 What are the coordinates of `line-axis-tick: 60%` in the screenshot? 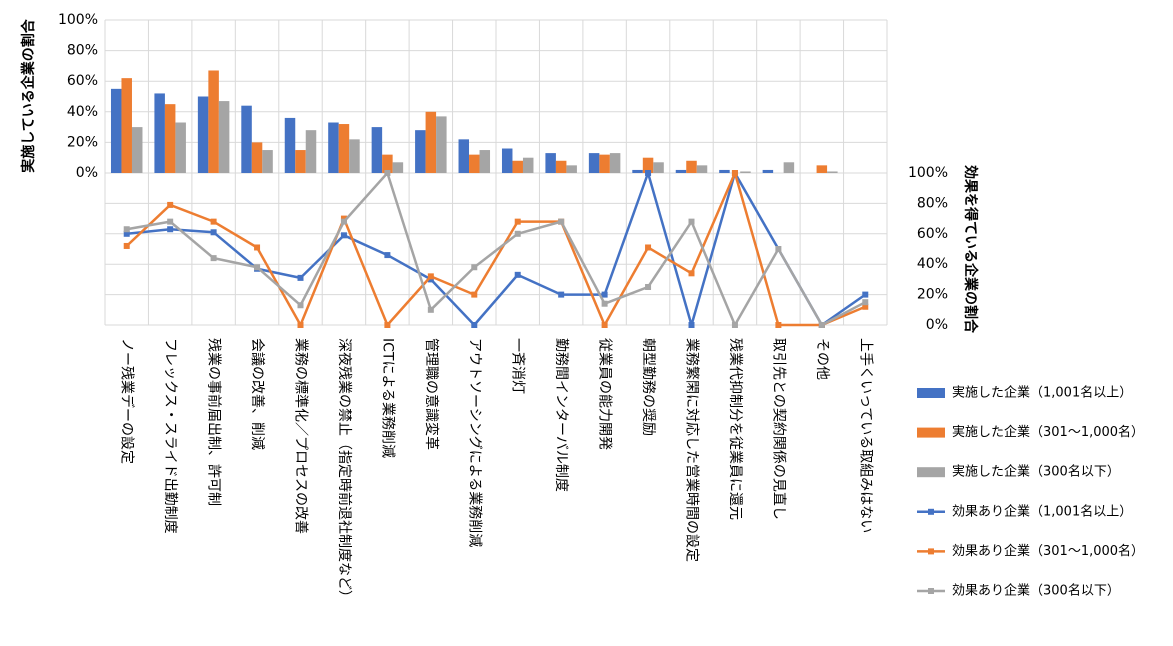 It's located at (932, 234).